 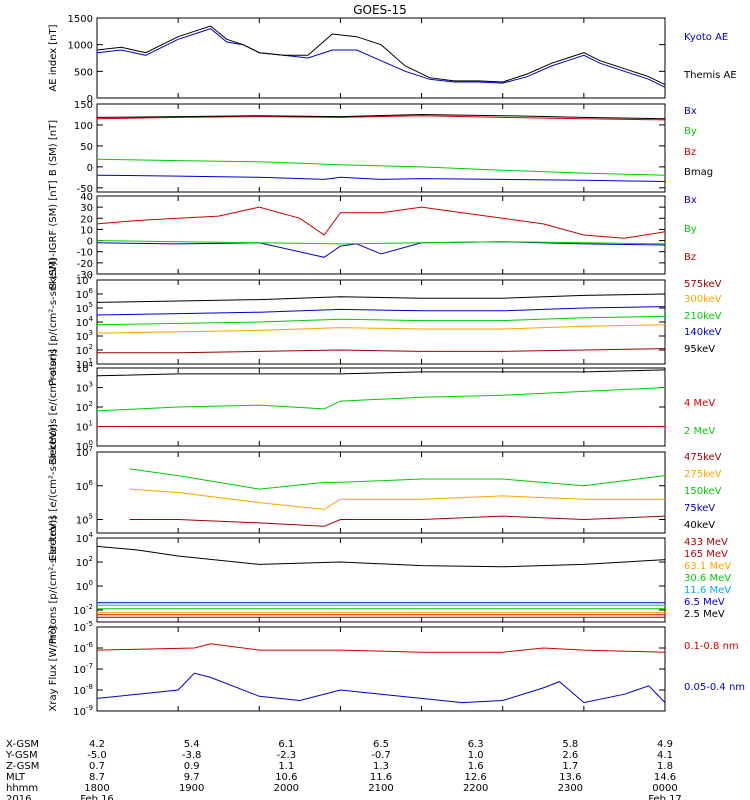 I want to click on legend-entry: 11.6 MeV, so click(x=707, y=590).